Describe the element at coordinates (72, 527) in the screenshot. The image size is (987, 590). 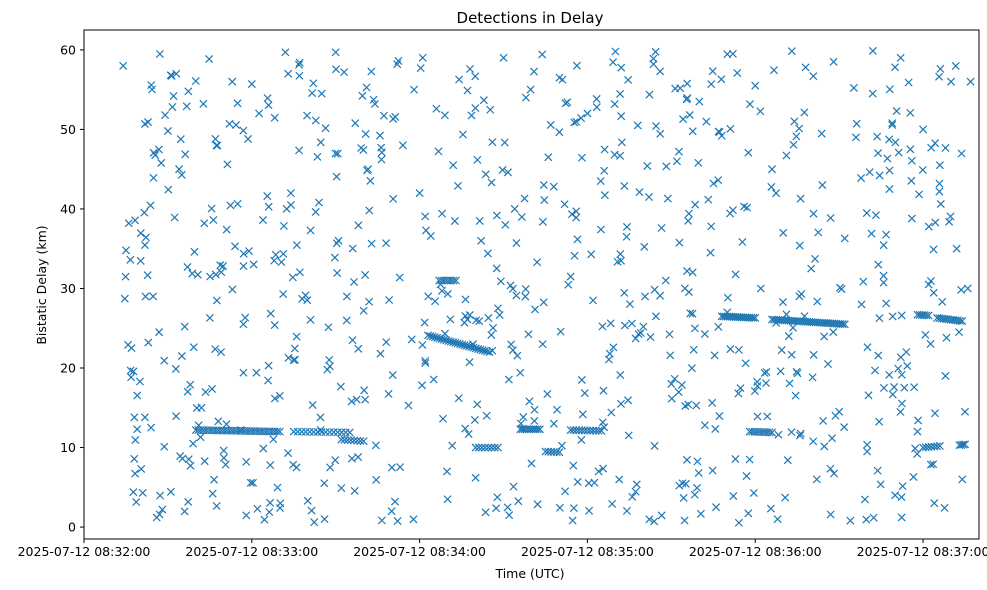
I see `y-tick-label: 0` at that location.